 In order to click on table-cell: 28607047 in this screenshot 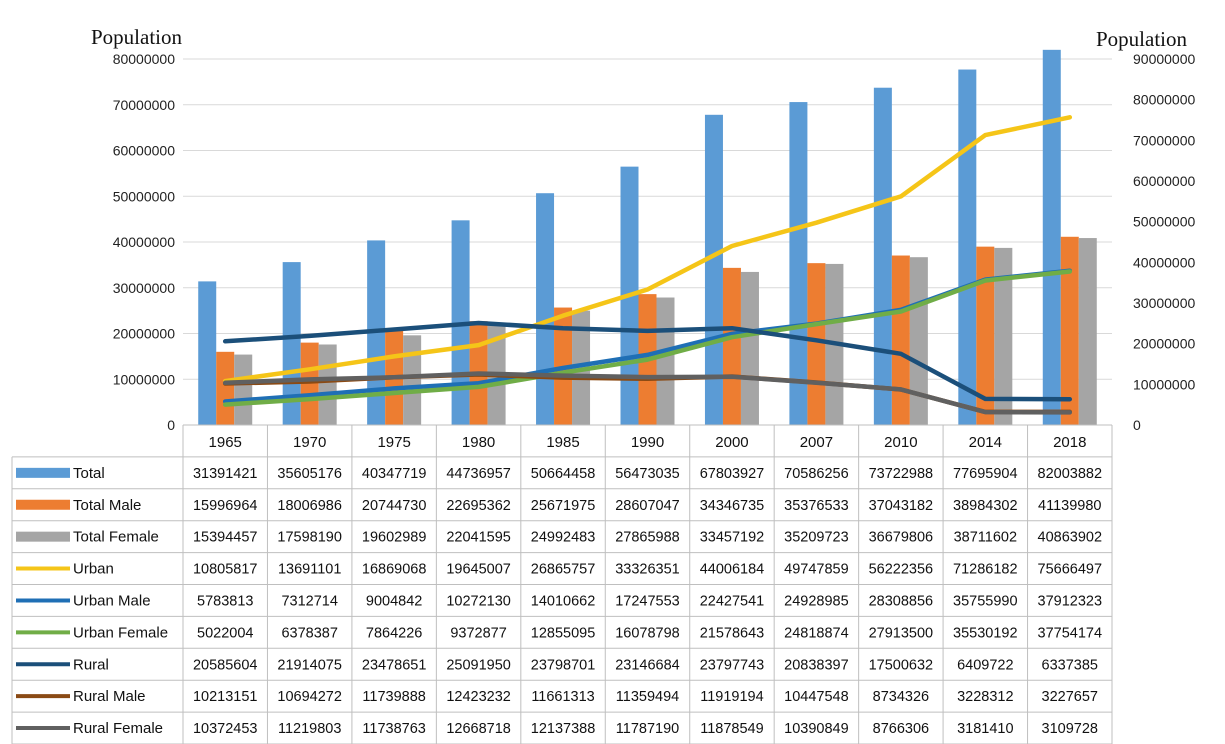, I will do `click(647, 506)`.